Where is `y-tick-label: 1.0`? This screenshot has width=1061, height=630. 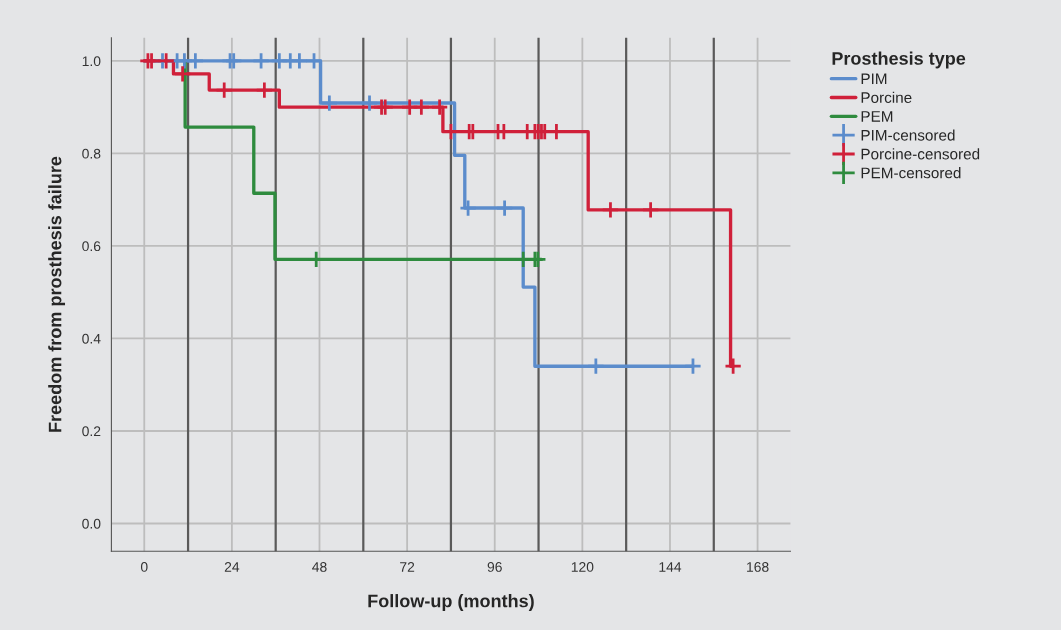
y-tick-label: 1.0 is located at coordinates (91, 61).